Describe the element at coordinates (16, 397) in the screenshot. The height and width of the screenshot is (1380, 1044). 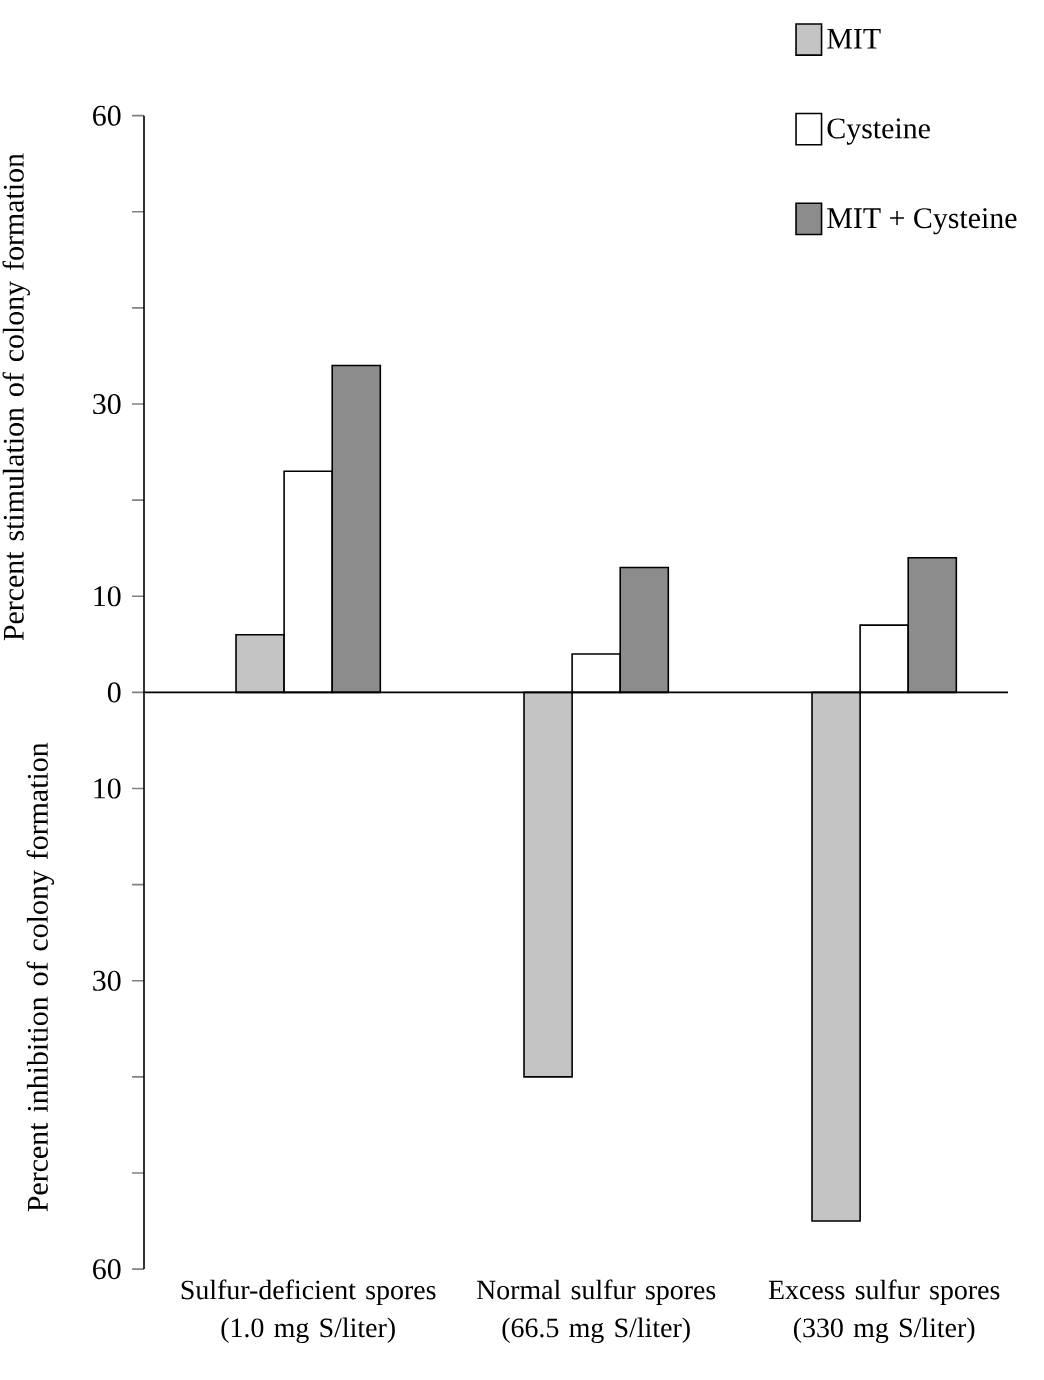
I see `y-axis-title: Percent stimulation of colony formation` at that location.